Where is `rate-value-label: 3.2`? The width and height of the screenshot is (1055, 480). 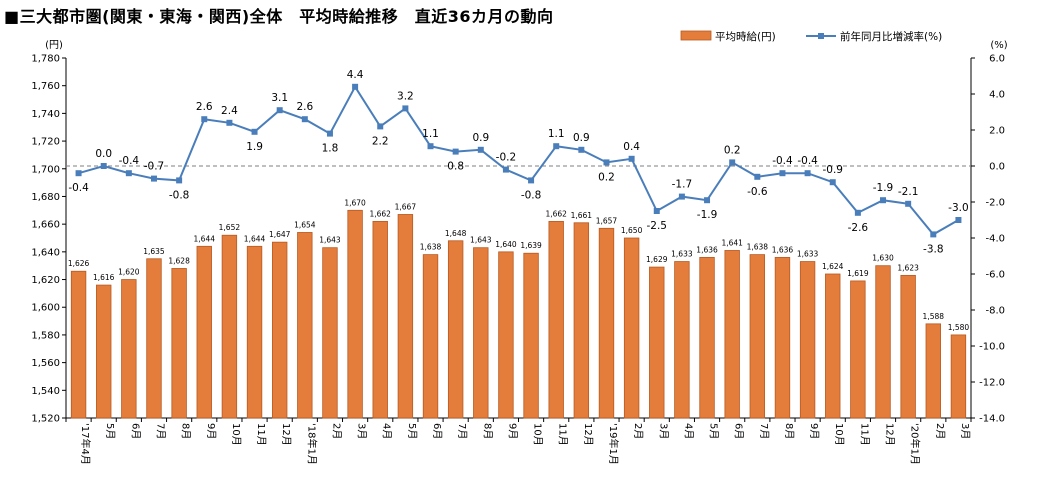 rate-value-label: 3.2 is located at coordinates (405, 96).